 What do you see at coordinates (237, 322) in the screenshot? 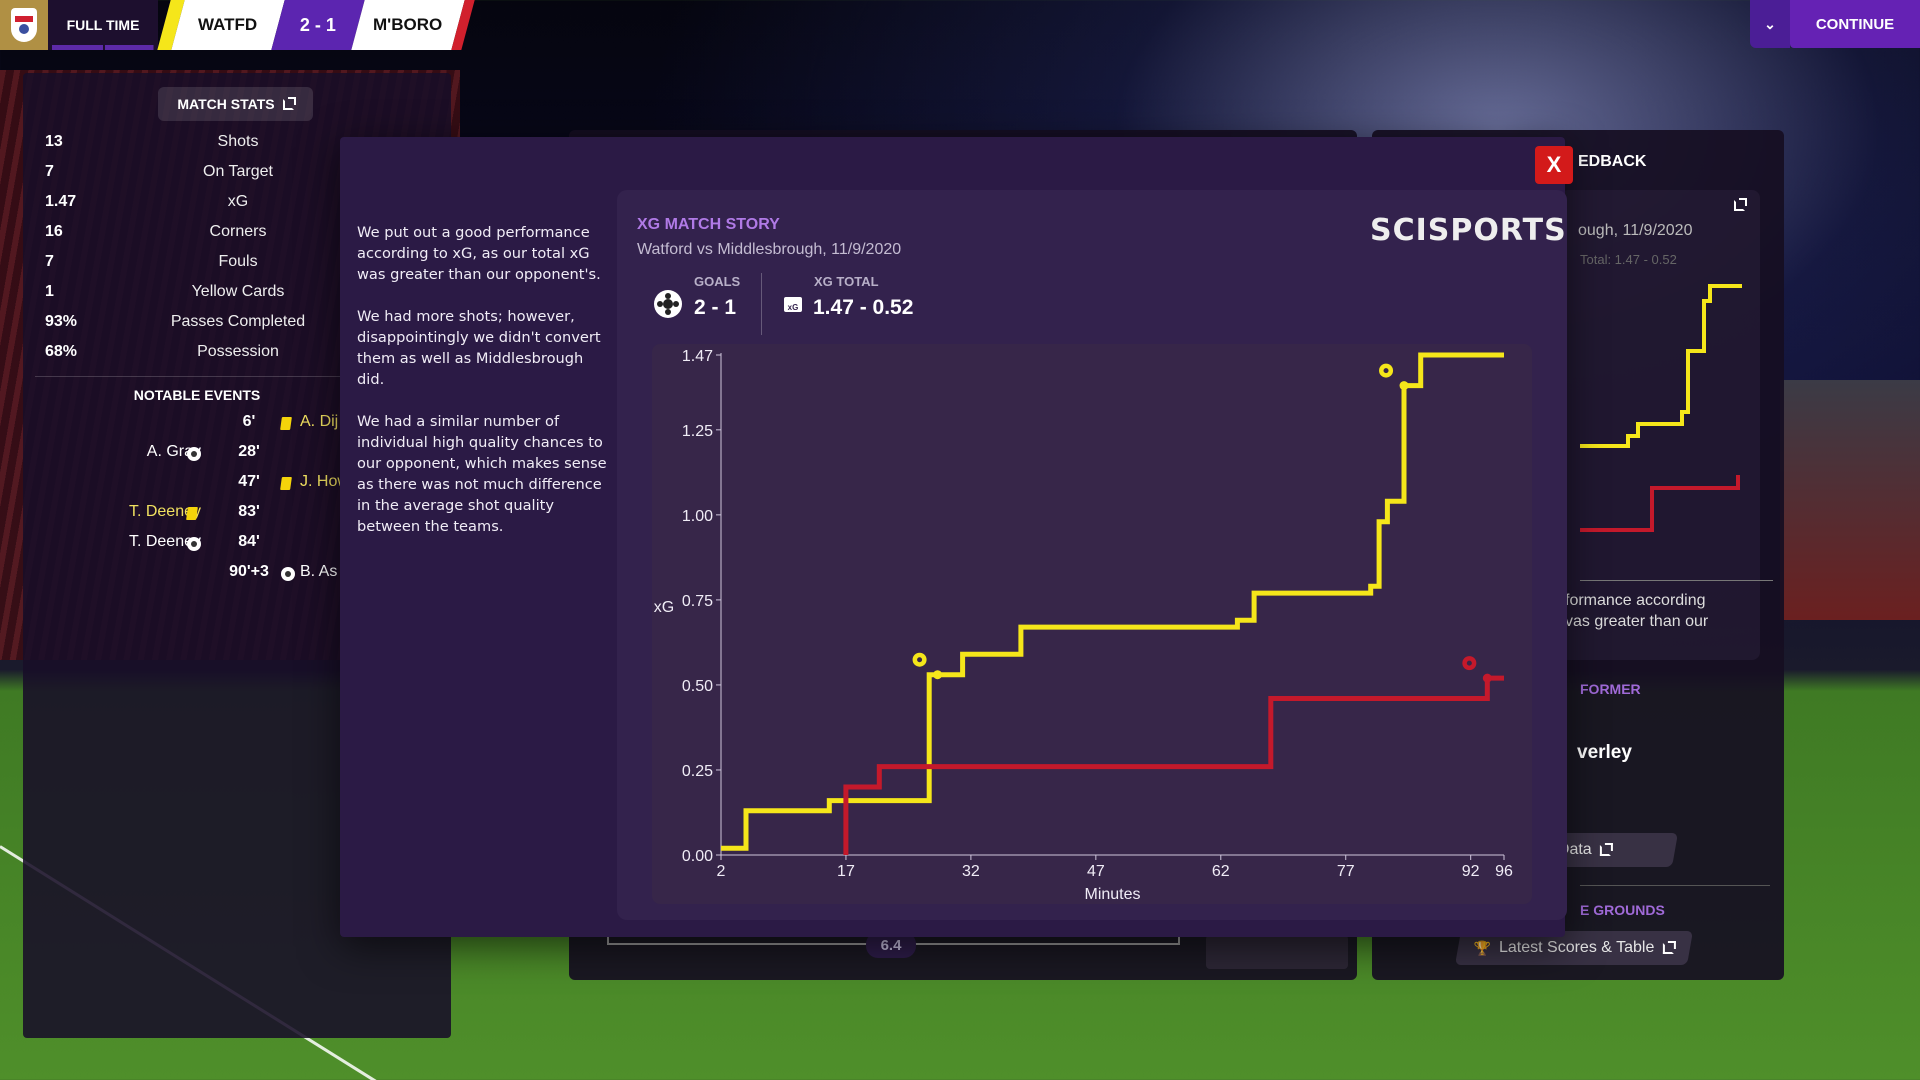
I see `stat-row: 93% Passes Completed` at bounding box center [237, 322].